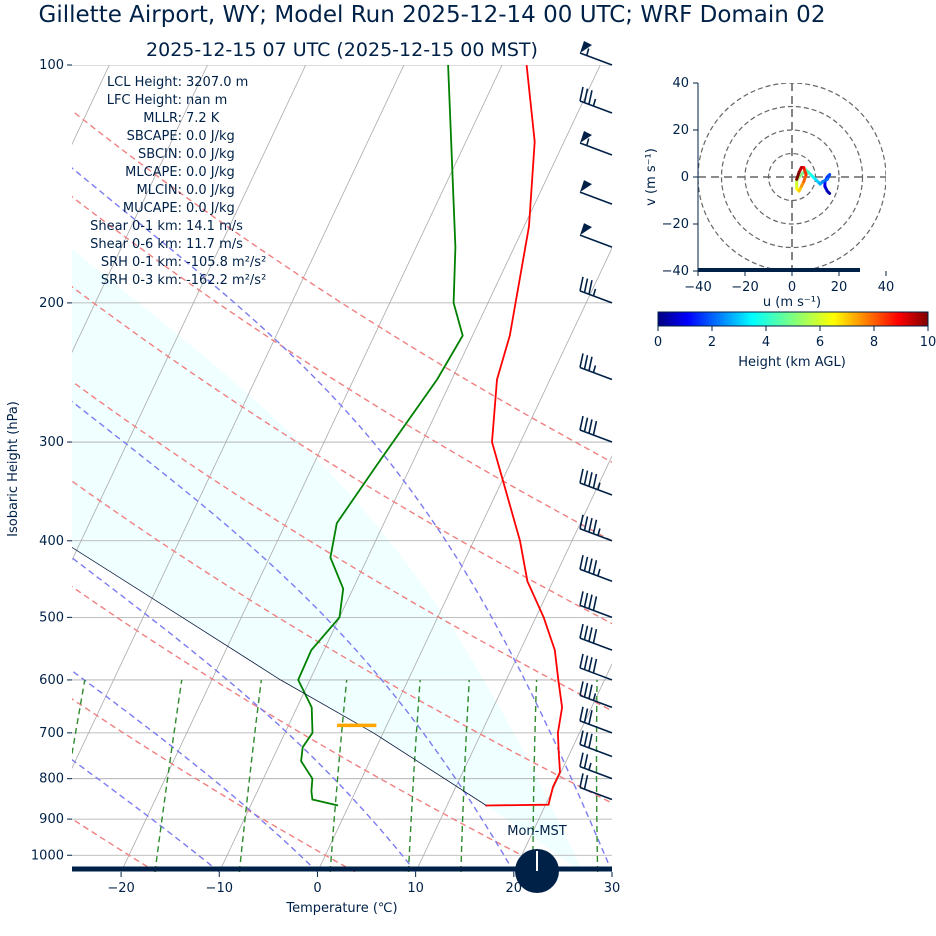  What do you see at coordinates (160, 154) in the screenshot?
I see `index-label: SBCIN:` at bounding box center [160, 154].